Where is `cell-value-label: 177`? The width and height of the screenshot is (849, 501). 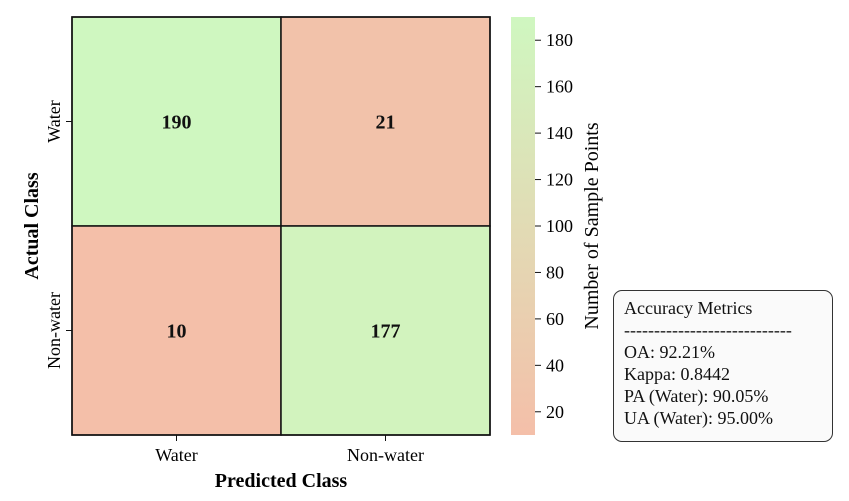 cell-value-label: 177 is located at coordinates (386, 332).